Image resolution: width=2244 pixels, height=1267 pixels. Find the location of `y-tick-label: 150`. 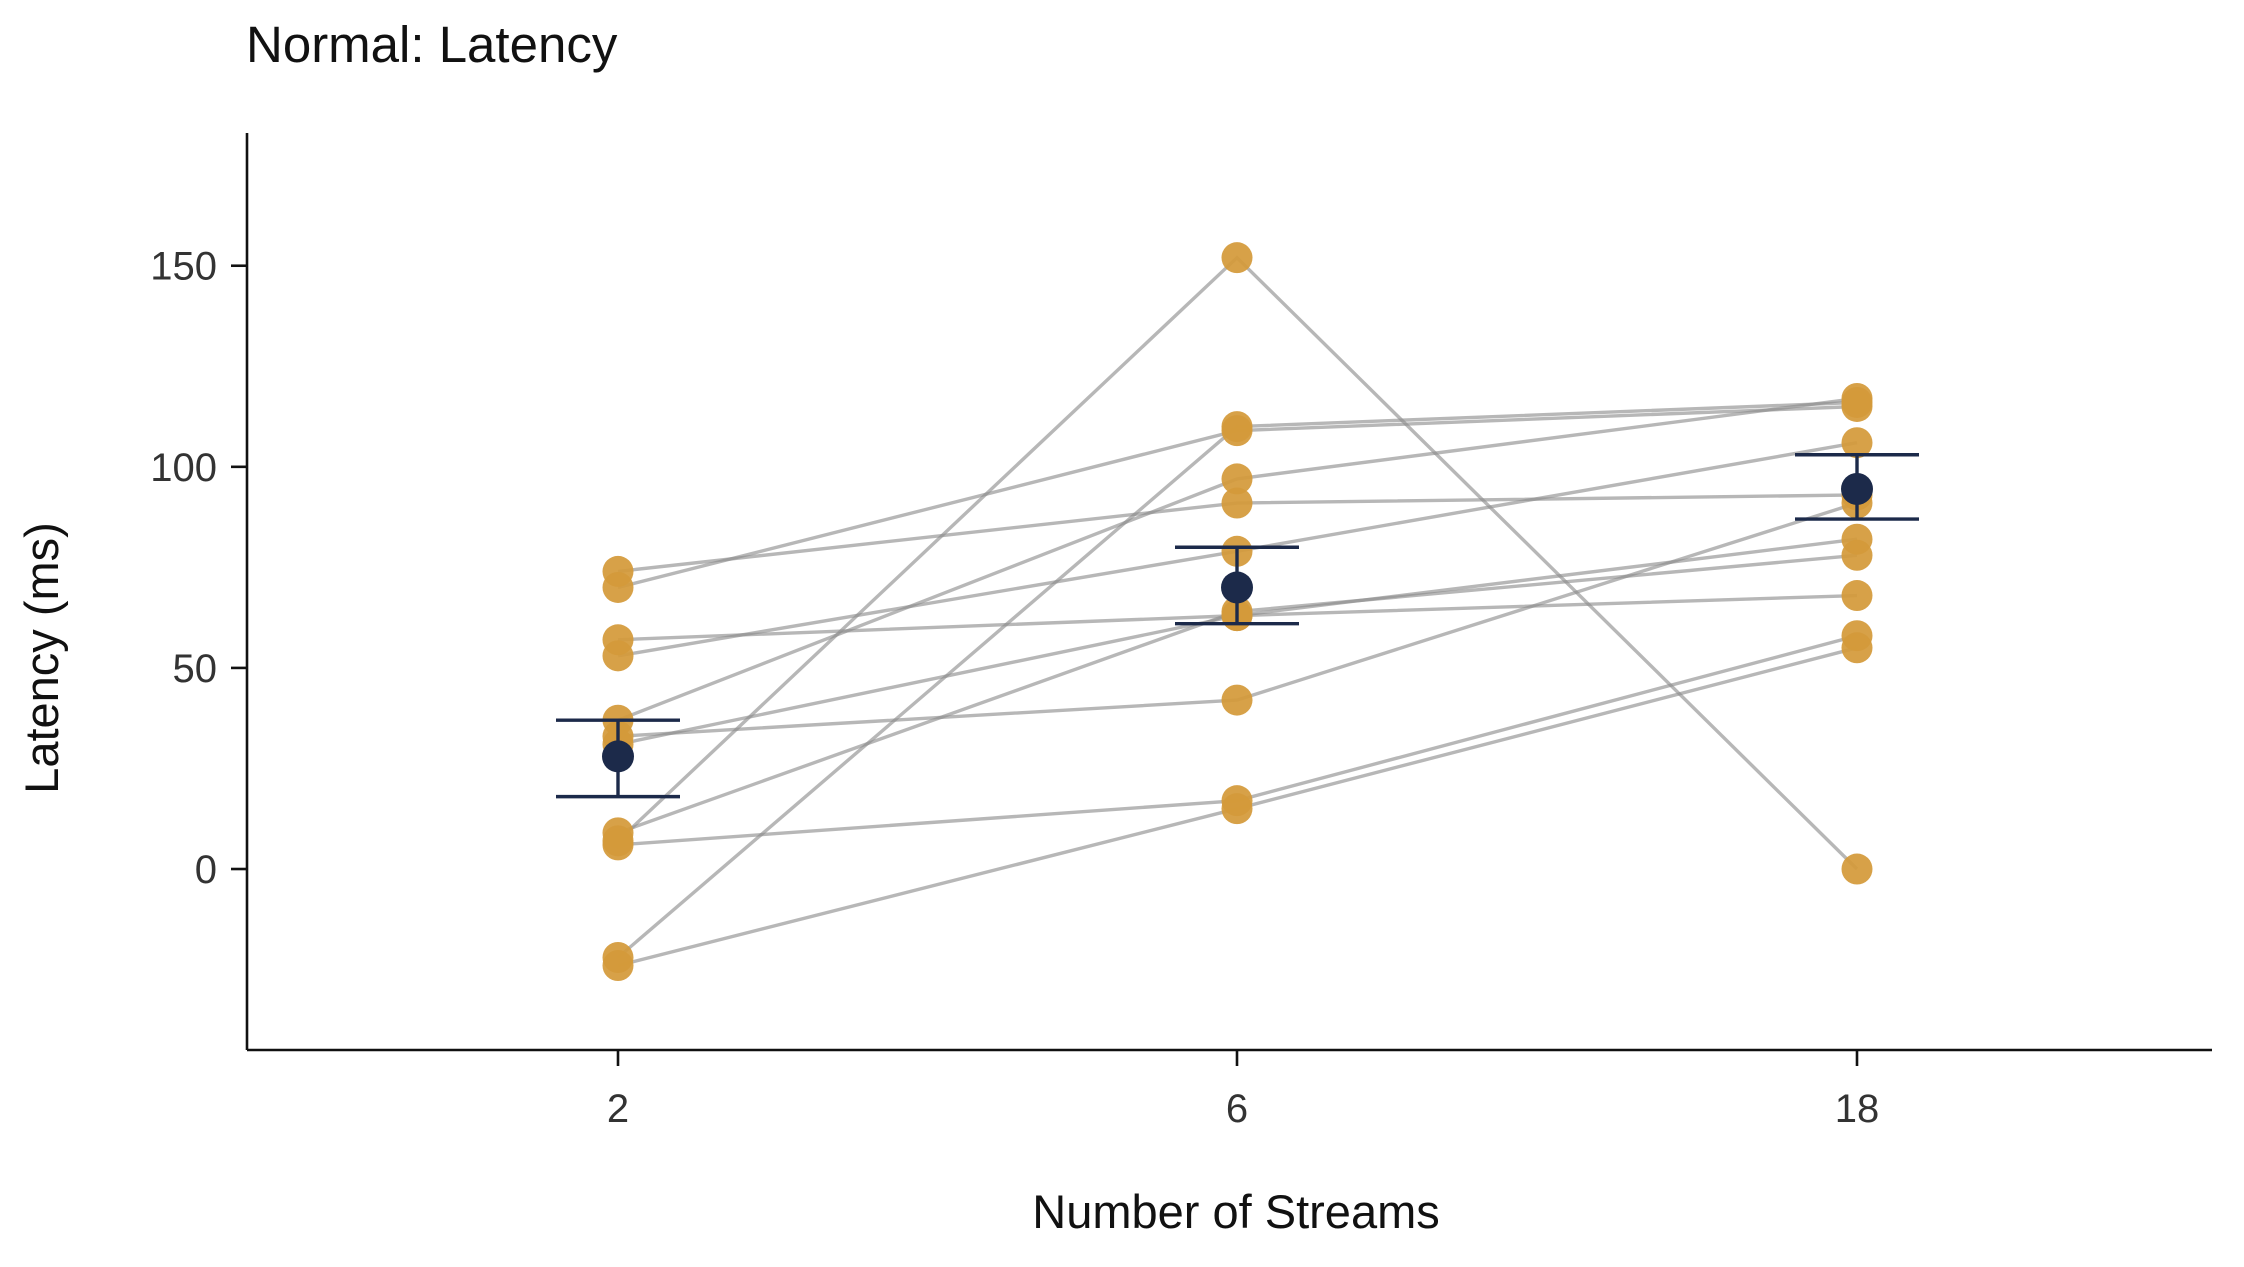

y-tick-label: 150 is located at coordinates (183, 267).